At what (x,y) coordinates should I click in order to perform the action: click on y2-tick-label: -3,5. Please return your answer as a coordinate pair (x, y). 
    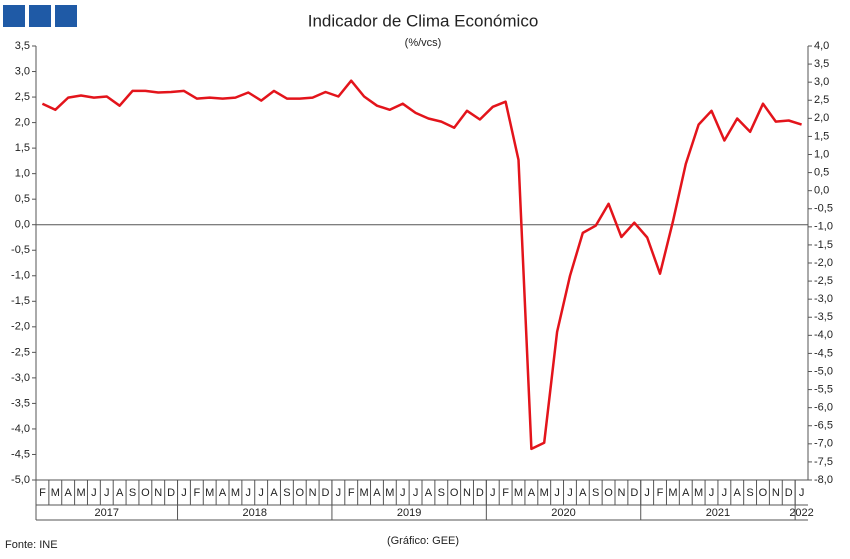
    Looking at the image, I should click on (823, 317).